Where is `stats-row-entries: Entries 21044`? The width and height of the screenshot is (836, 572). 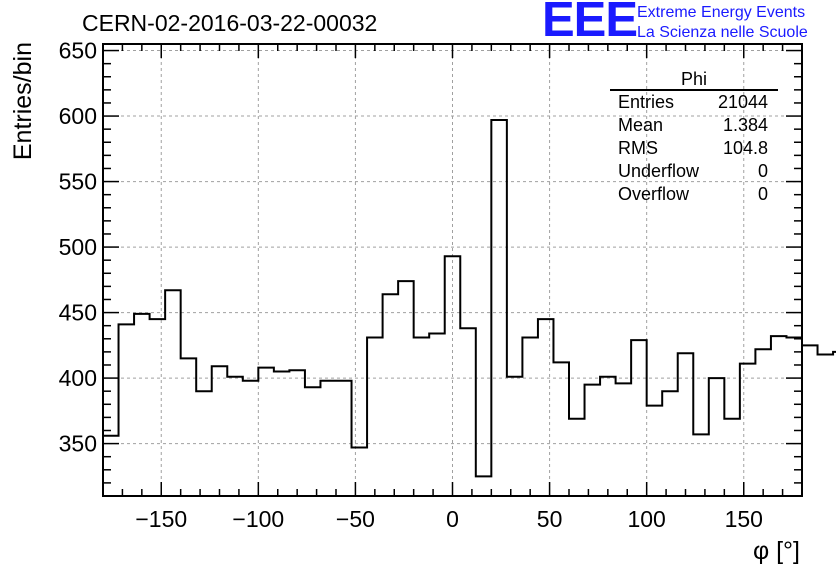 stats-row-entries: Entries 21044 is located at coordinates (694, 102).